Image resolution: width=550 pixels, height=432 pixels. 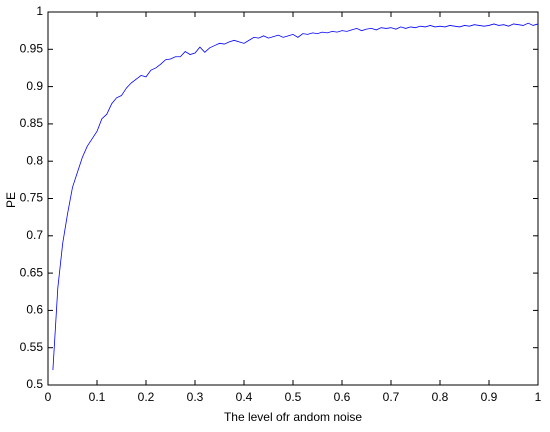 I want to click on y-tick-label: 0.7, so click(x=34, y=235).